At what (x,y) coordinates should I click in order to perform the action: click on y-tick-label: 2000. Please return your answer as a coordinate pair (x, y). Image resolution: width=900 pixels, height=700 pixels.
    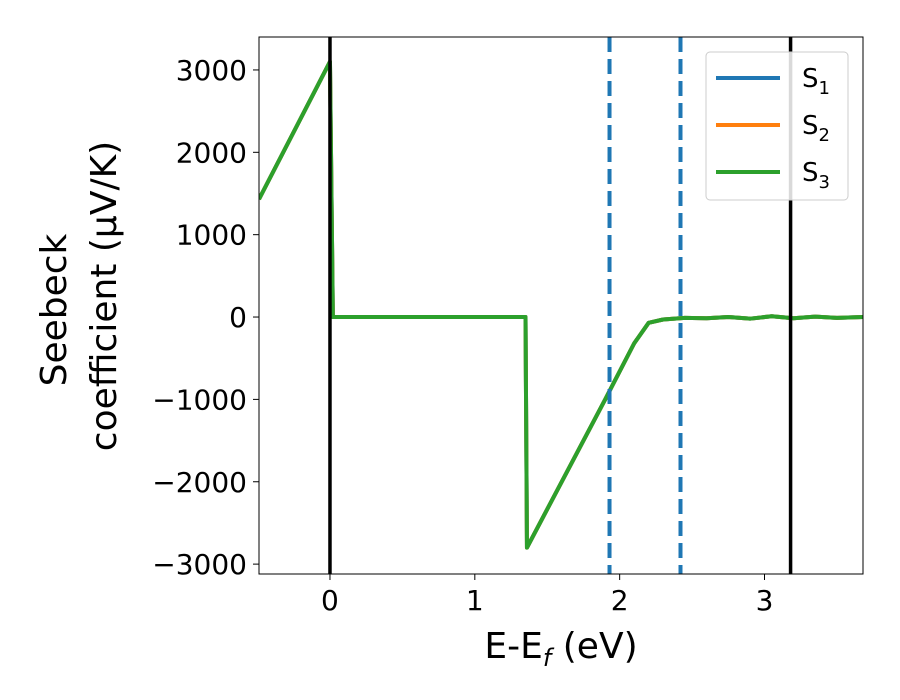
    Looking at the image, I should click on (211, 152).